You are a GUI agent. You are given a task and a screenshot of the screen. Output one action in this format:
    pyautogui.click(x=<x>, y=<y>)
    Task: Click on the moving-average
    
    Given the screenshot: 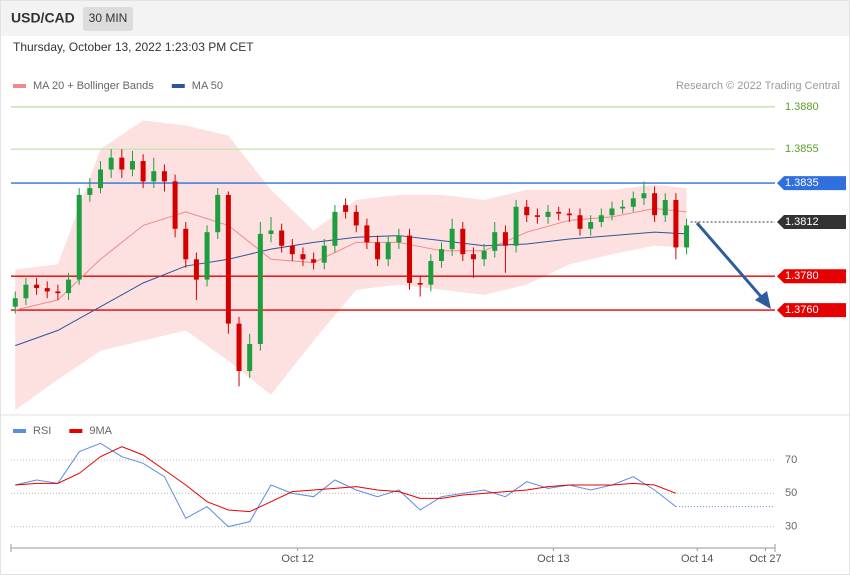 What is the action you would take?
    pyautogui.click(x=351, y=259)
    